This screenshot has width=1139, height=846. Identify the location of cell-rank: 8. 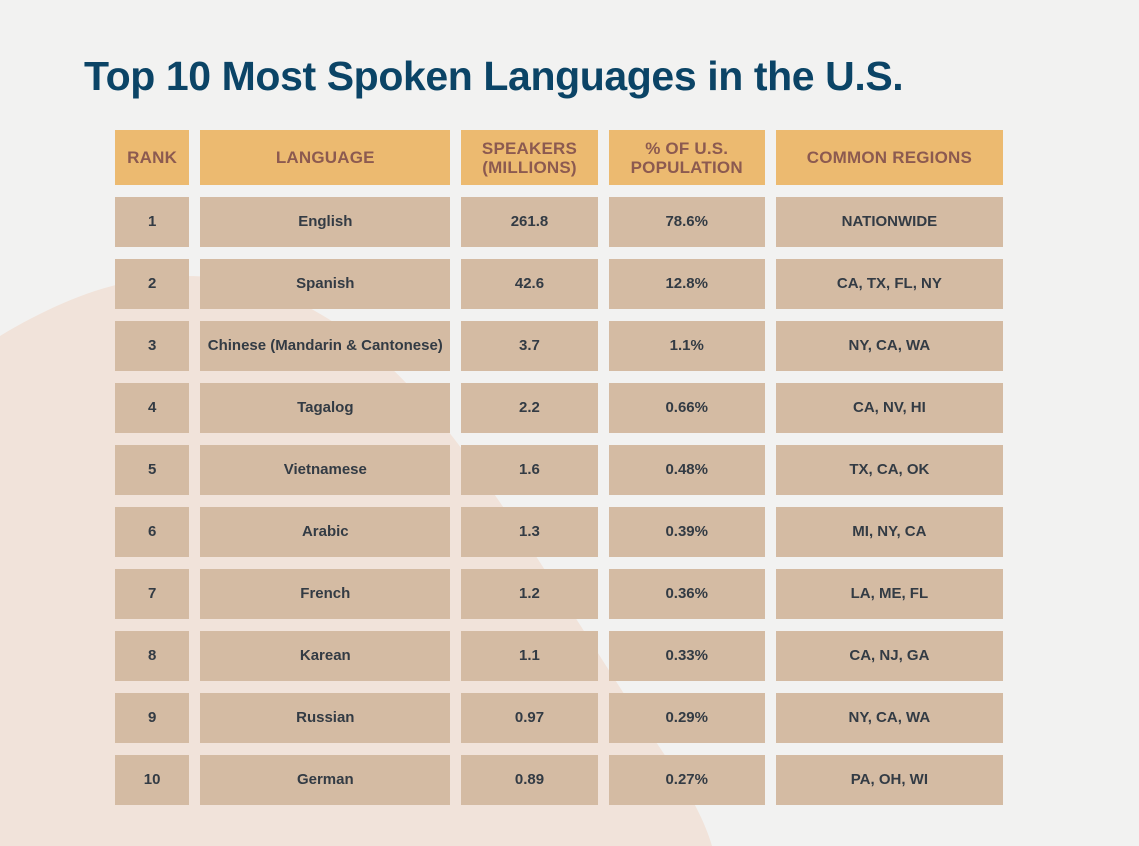
(152, 656).